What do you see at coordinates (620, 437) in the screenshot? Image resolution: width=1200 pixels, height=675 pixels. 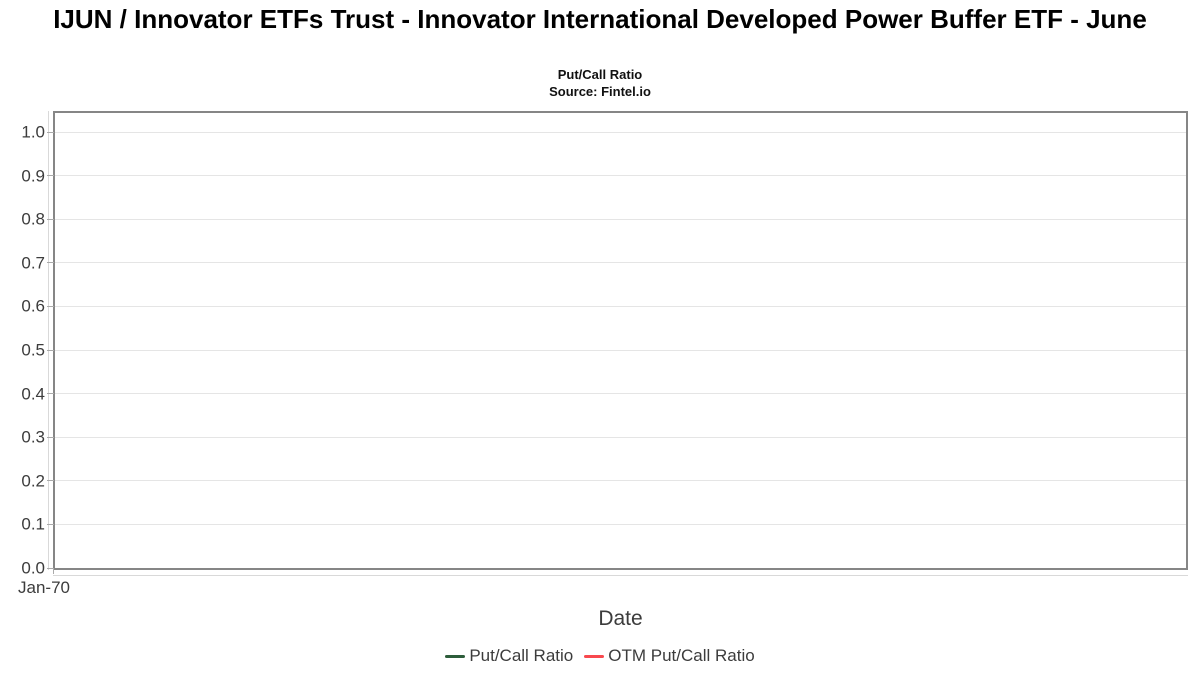 I see `gridline-y-0.3` at bounding box center [620, 437].